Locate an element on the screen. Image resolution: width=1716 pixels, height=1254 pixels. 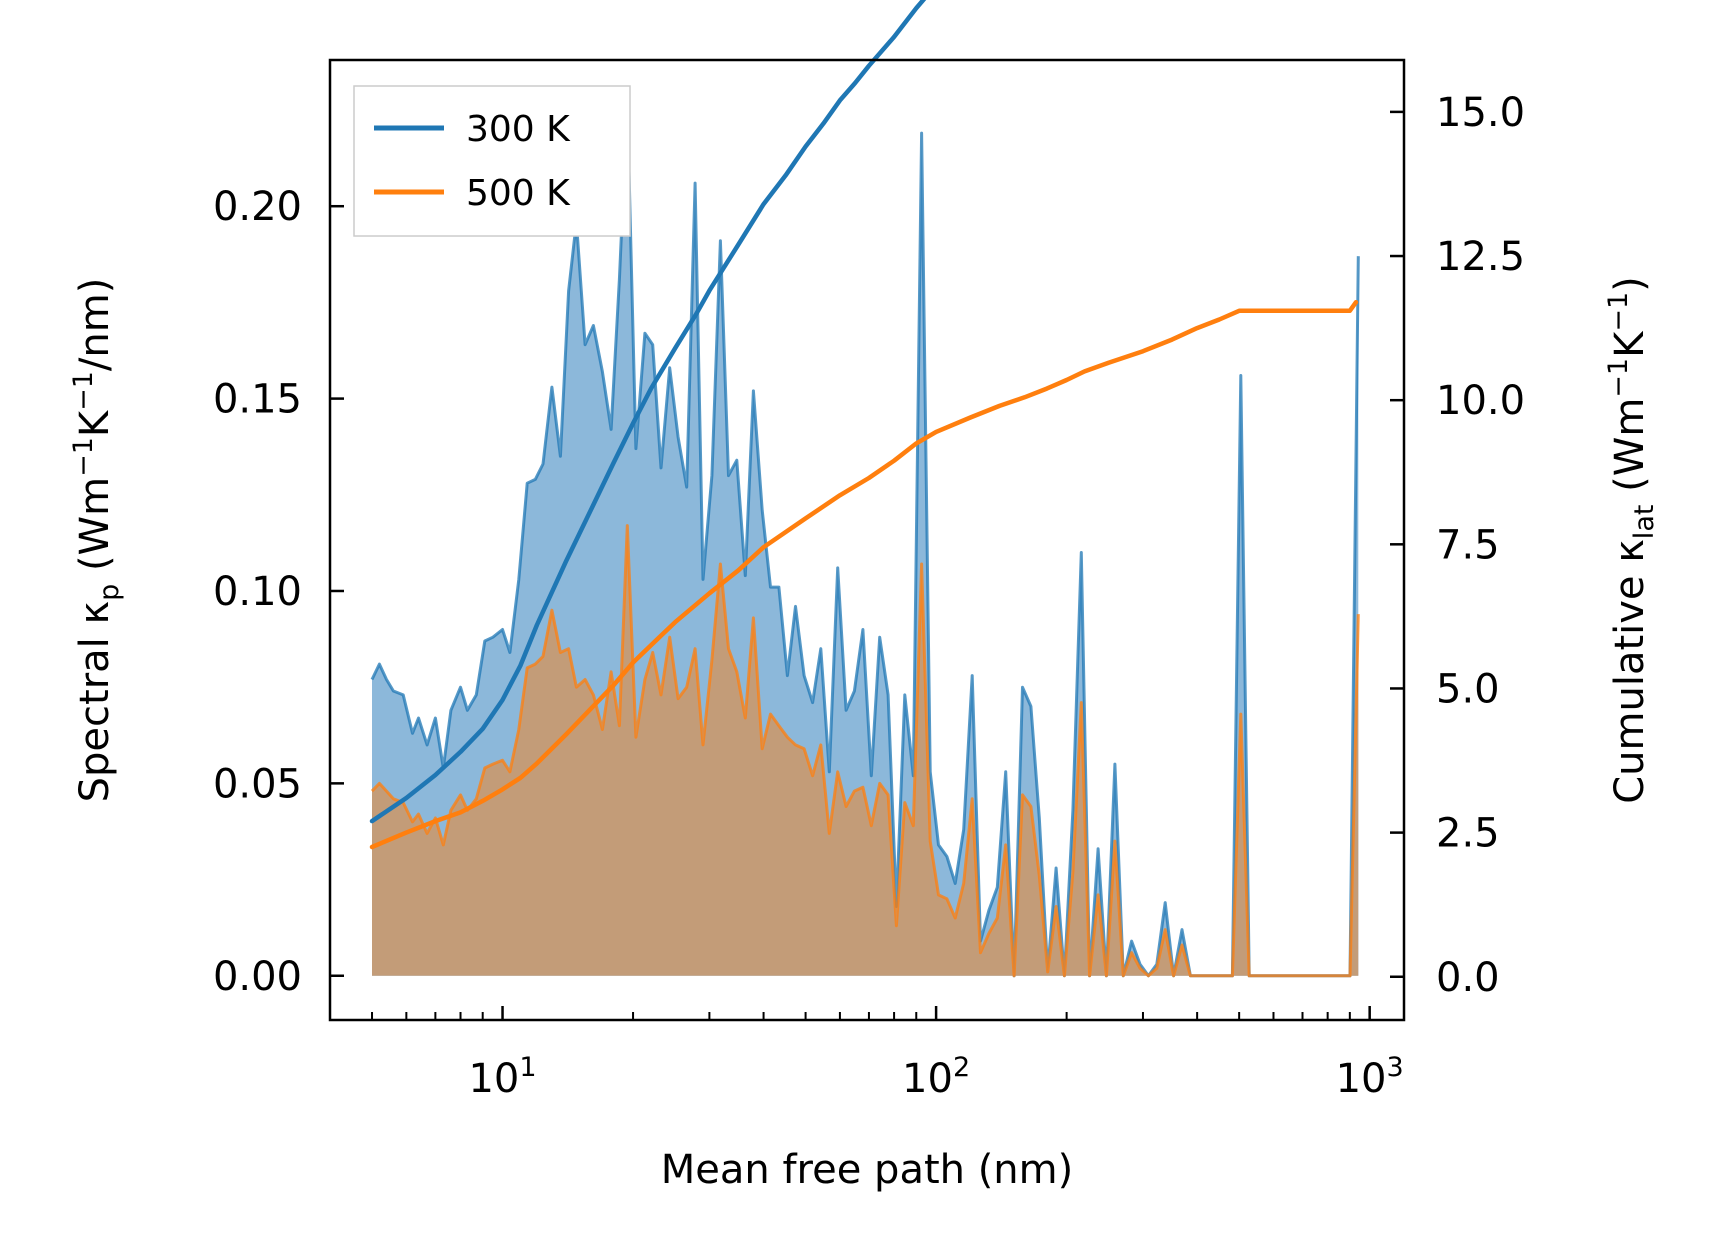
x-tick-label: 10² is located at coordinates (936, 1077).